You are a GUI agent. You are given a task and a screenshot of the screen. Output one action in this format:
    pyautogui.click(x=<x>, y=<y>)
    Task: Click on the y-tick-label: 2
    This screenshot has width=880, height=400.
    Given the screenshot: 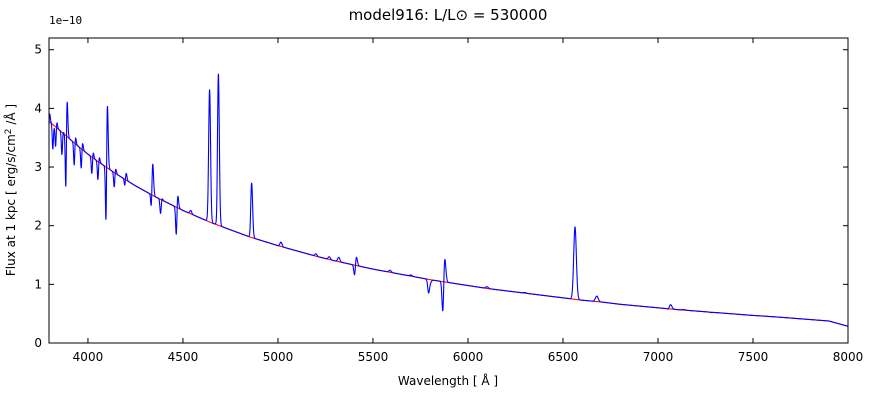 What is the action you would take?
    pyautogui.click(x=38, y=226)
    